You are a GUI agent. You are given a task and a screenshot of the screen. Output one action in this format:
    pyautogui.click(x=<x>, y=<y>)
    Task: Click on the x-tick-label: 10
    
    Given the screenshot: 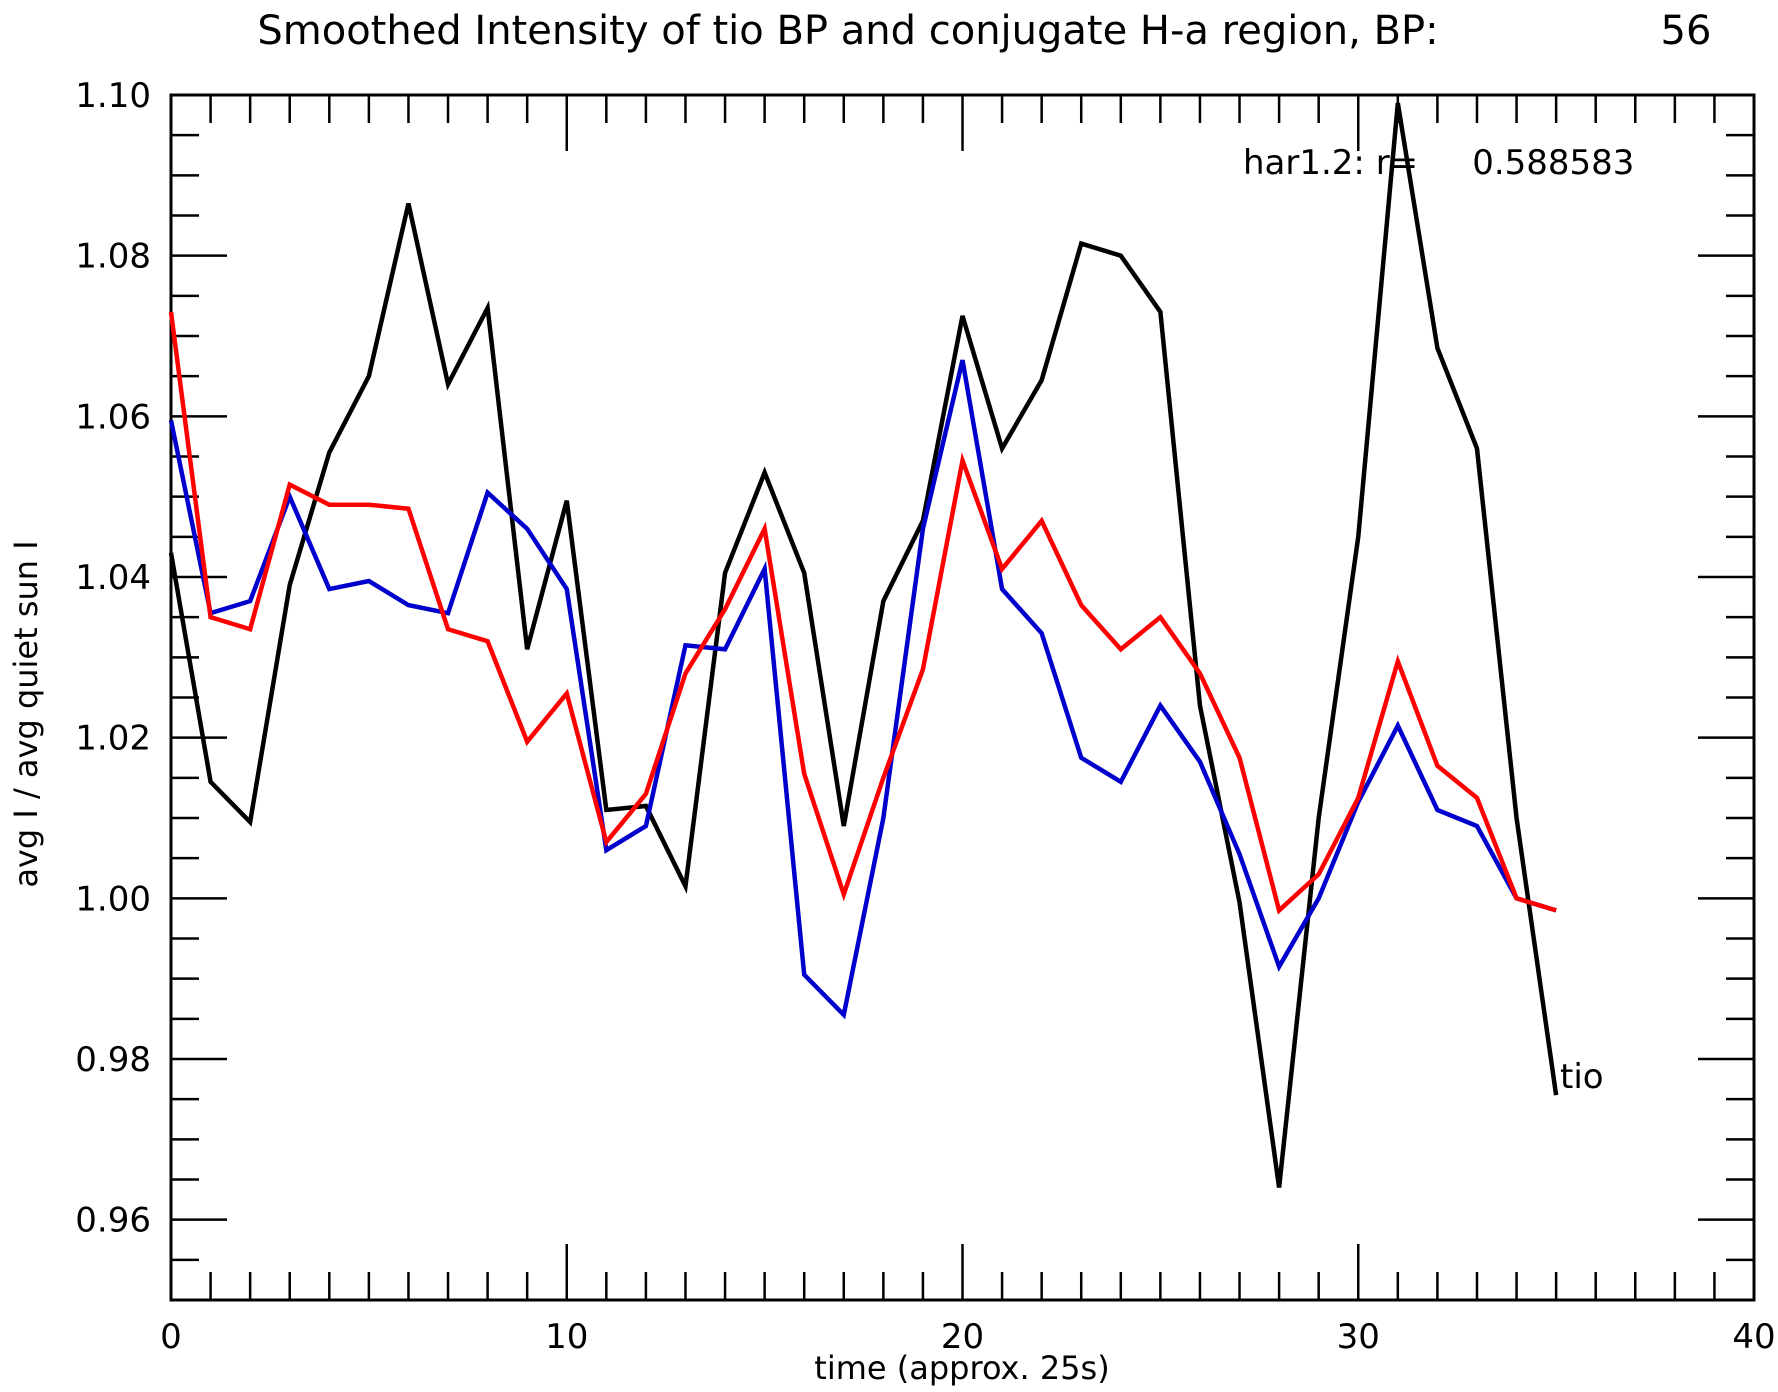 What is the action you would take?
    pyautogui.click(x=566, y=1337)
    